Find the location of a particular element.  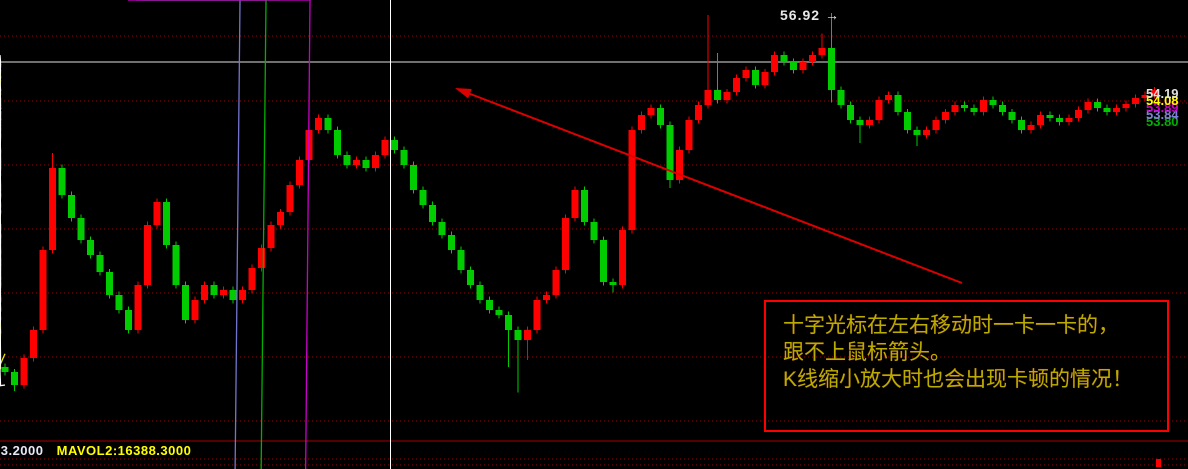

peak-price-label: 56.92 → is located at coordinates (810, 15).